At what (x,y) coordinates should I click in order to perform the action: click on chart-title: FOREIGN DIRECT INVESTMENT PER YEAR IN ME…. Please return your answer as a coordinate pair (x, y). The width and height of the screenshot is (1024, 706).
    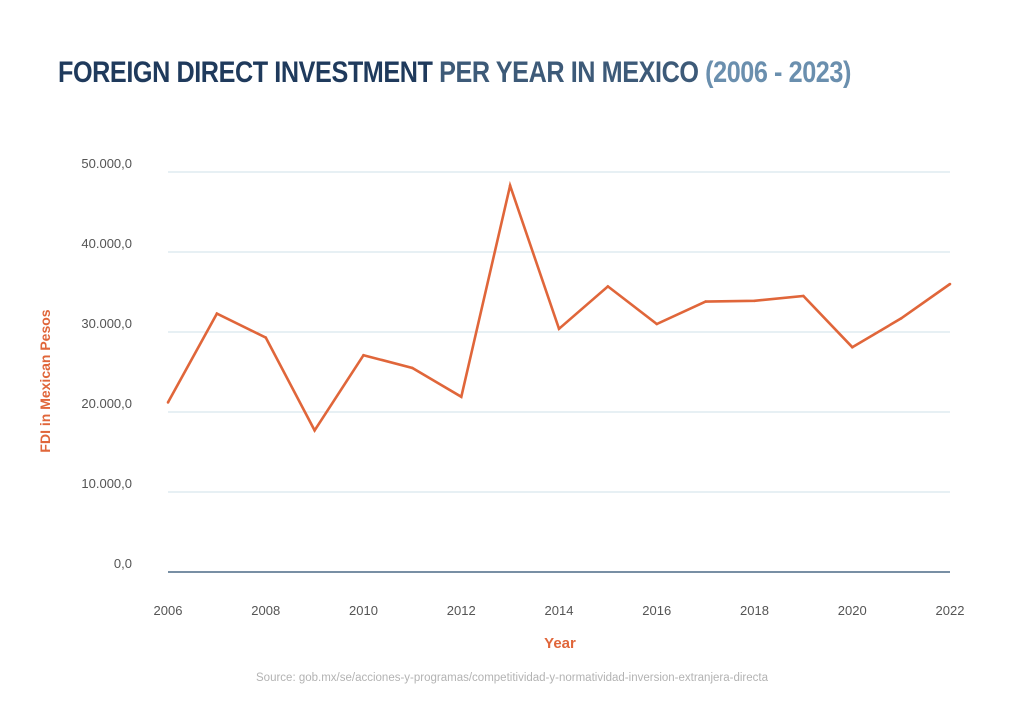
    Looking at the image, I should click on (454, 73).